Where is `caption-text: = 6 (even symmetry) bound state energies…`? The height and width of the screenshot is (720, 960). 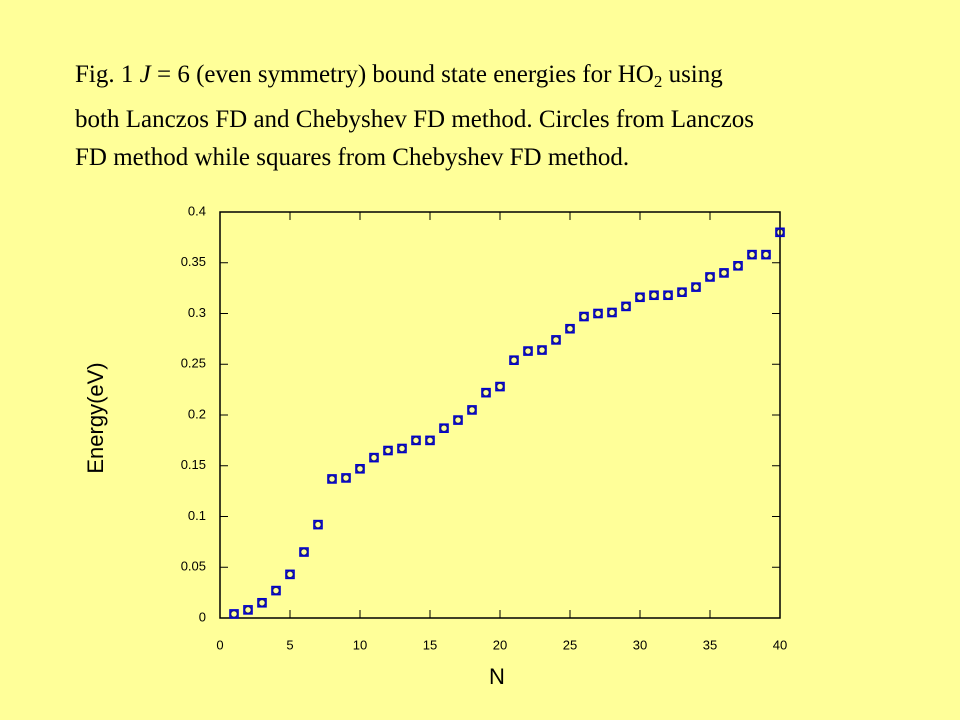 caption-text: = 6 (even symmetry) bound state energies… is located at coordinates (402, 74).